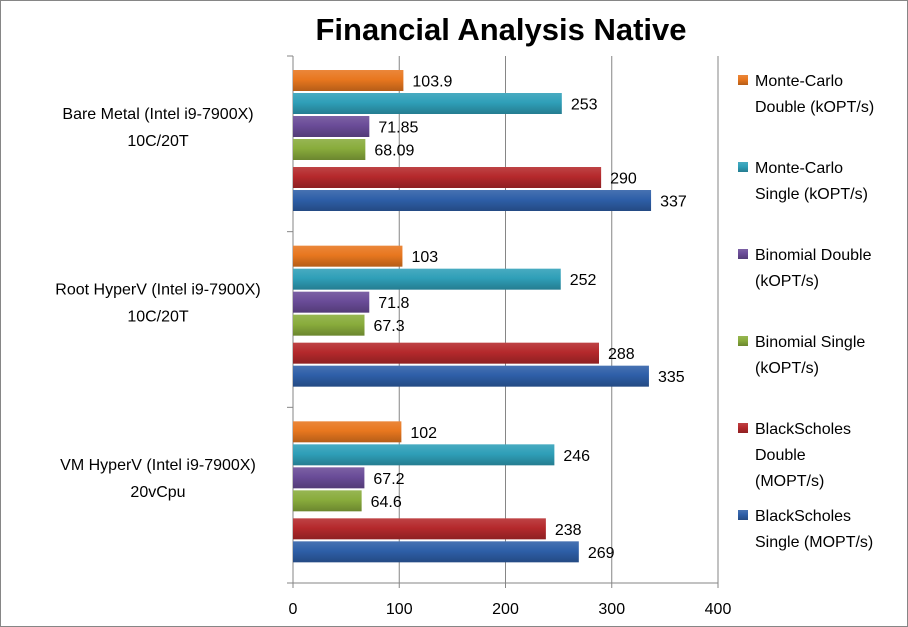 Image resolution: width=908 pixels, height=627 pixels. I want to click on x-tick-label: 400, so click(718, 609).